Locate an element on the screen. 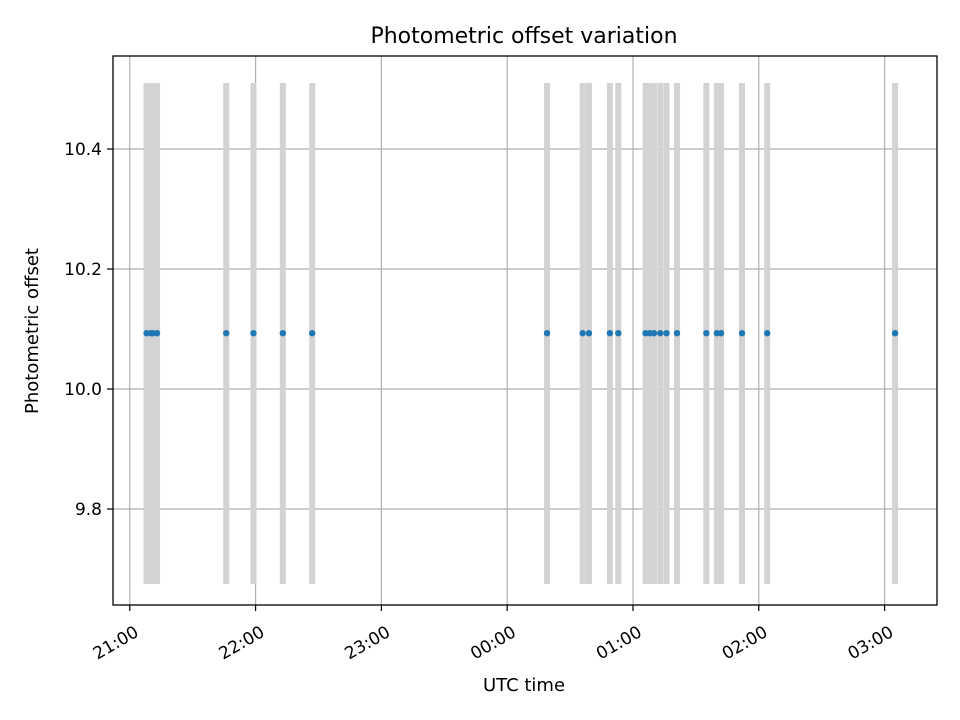 The height and width of the screenshot is (720, 960). y-axis-ticks: 9.8 10.0 10.2 10.4 is located at coordinates (88, 330).